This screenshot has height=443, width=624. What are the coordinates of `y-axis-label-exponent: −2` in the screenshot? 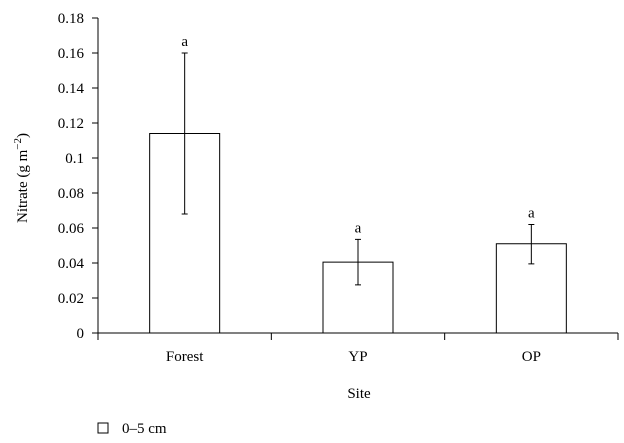 It's located at (18, 144).